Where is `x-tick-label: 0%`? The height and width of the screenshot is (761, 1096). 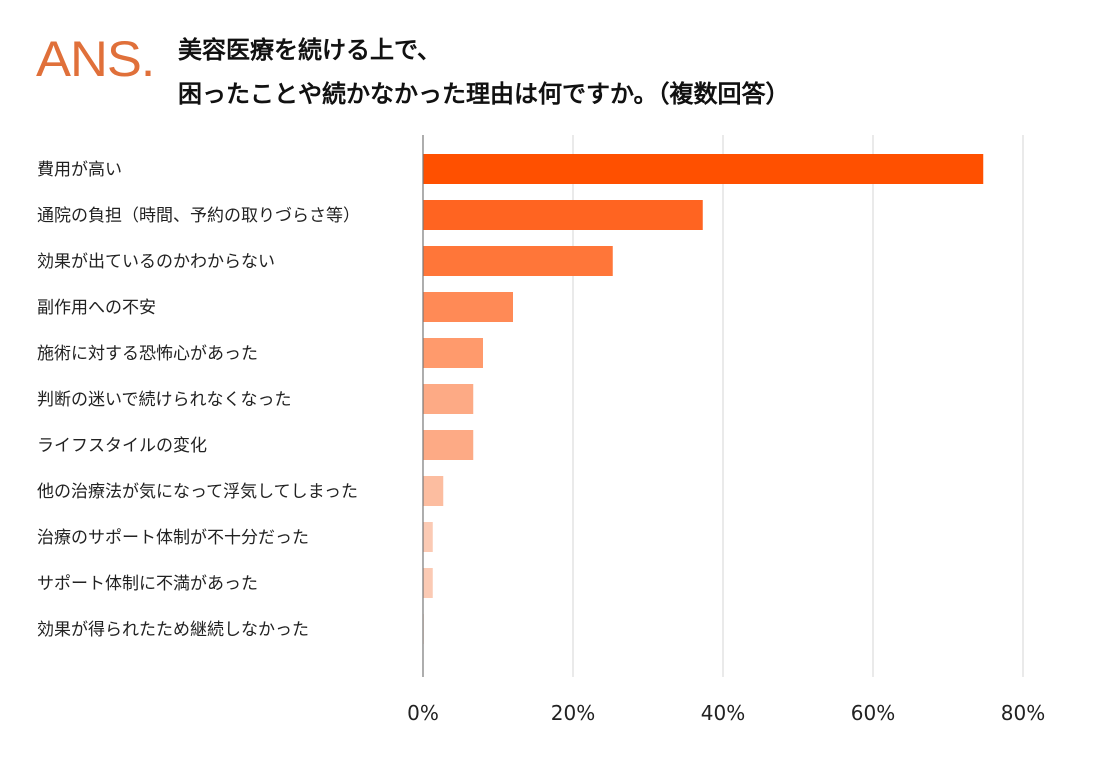 x-tick-label: 0% is located at coordinates (423, 713).